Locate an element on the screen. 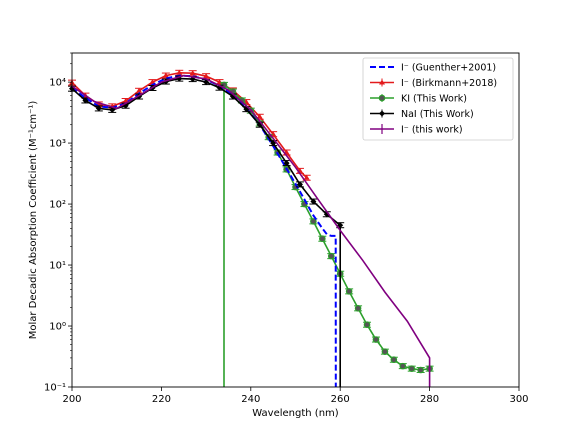 The image size is (581, 436). y-axis: 10⁻¹ 10⁰ 10¹ 10² 10³ 10⁴ is located at coordinates (58, 223).